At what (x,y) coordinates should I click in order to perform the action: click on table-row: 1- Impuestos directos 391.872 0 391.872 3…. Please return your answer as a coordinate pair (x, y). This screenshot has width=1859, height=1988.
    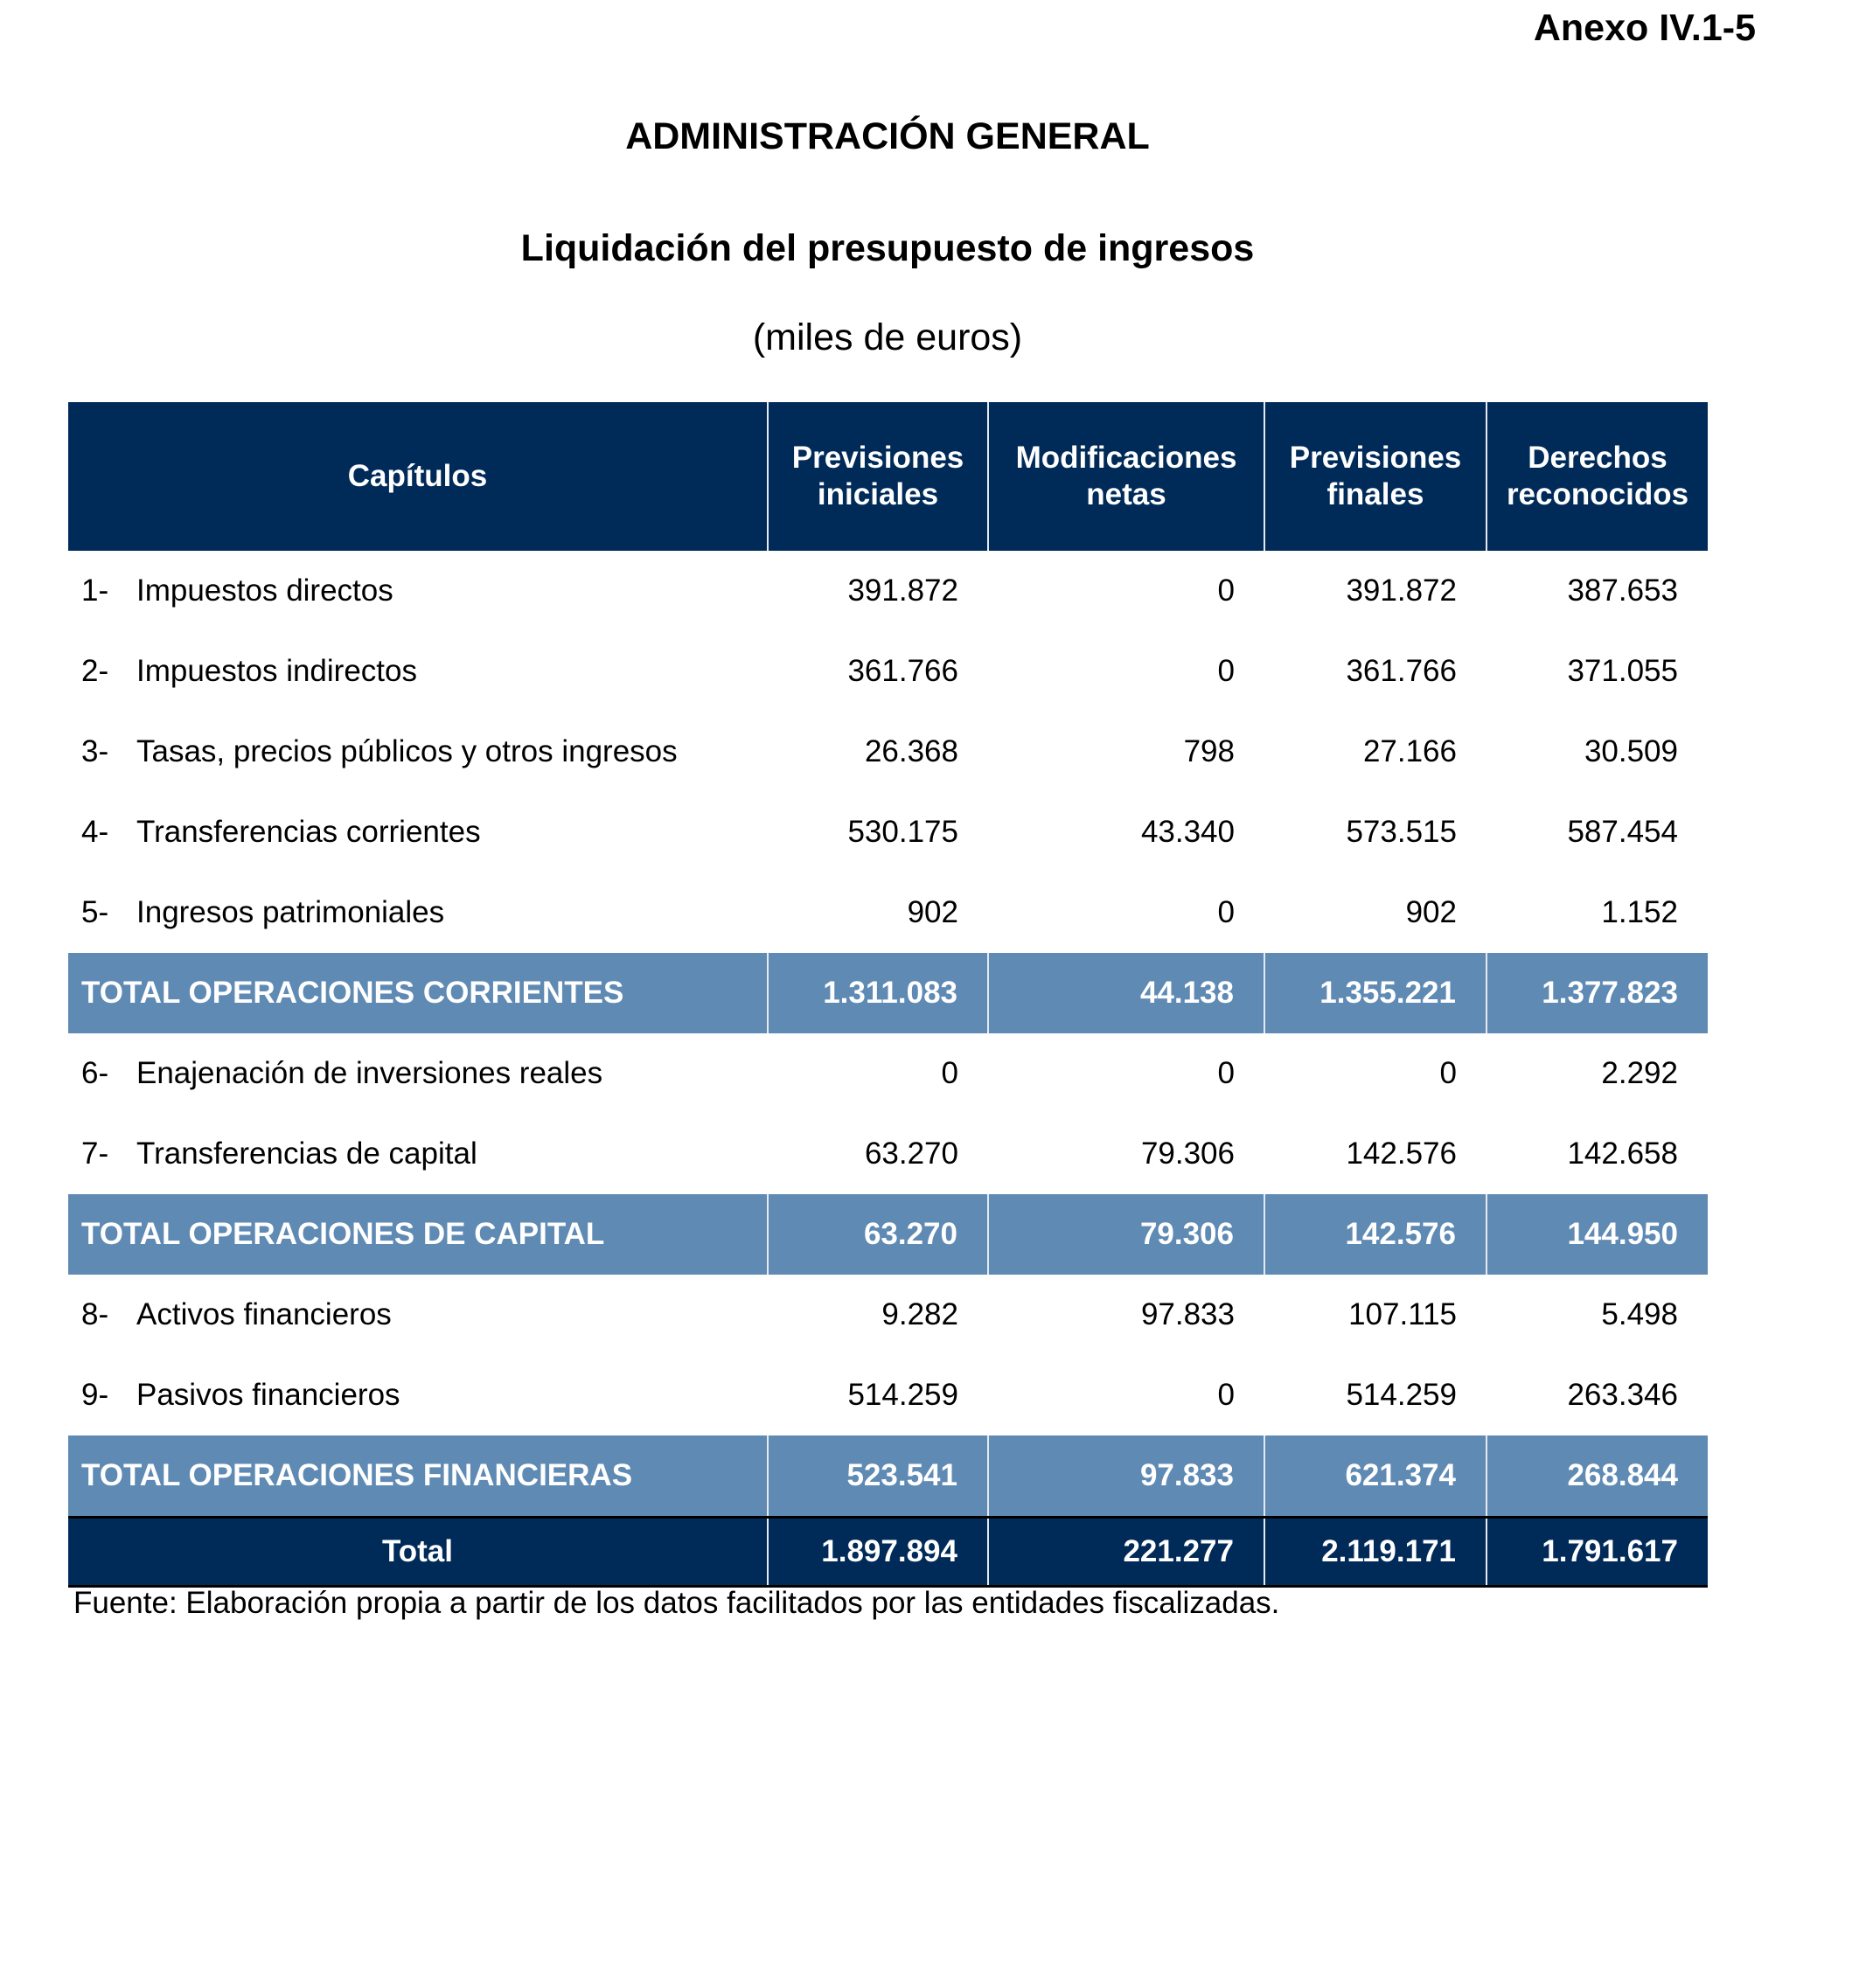
    Looking at the image, I should click on (888, 591).